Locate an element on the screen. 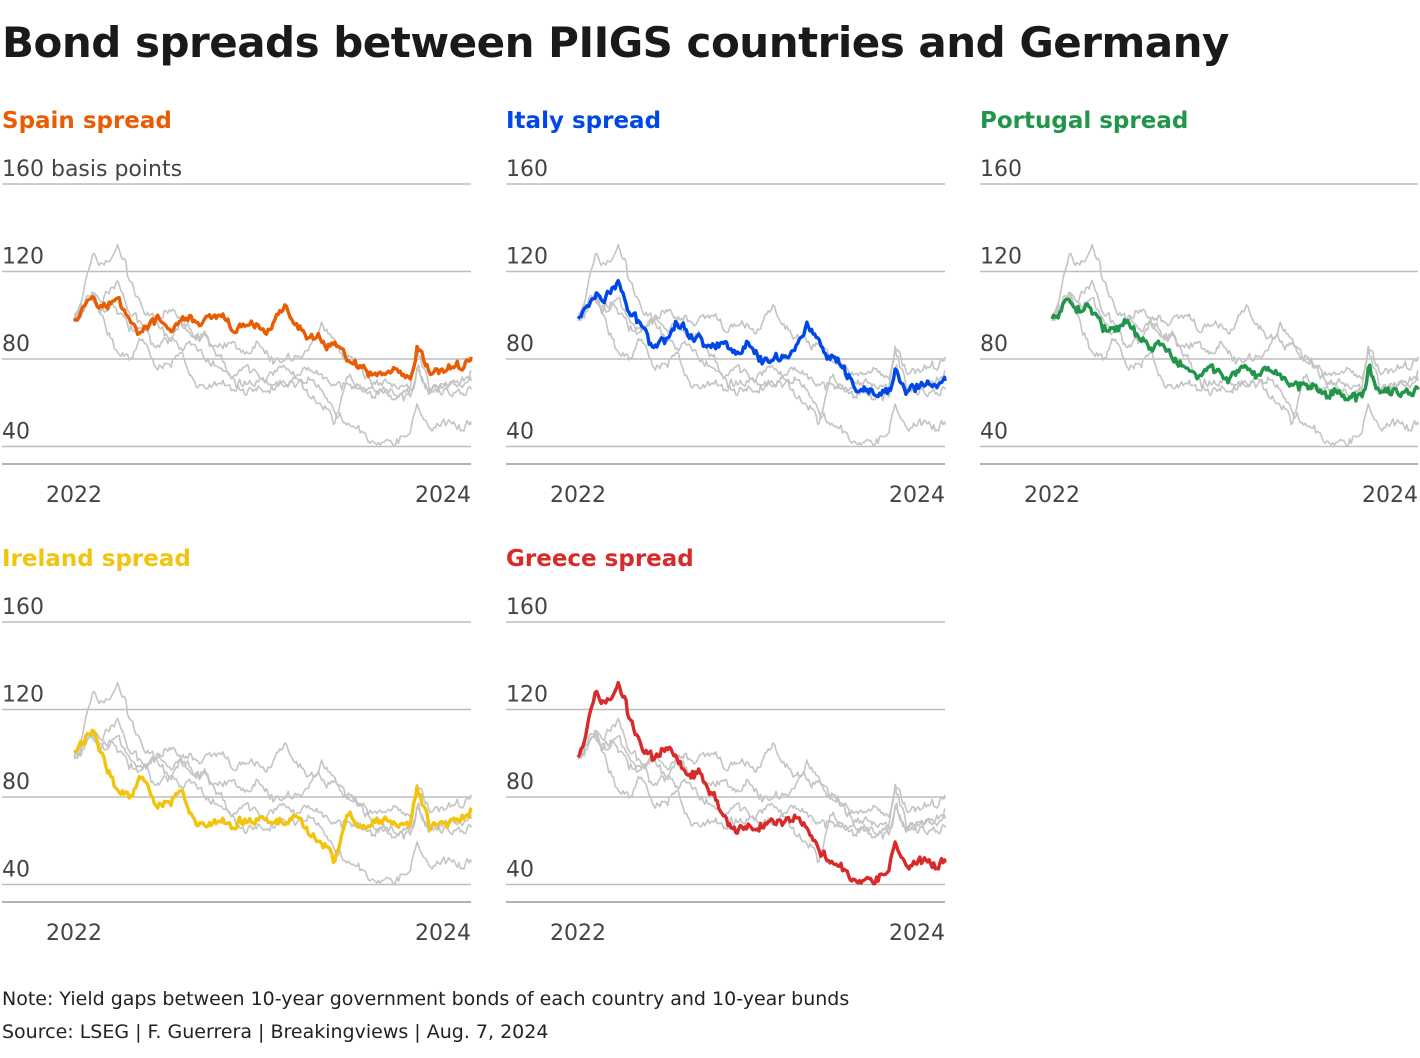  panel-title: Portugal spread is located at coordinates (1084, 121).